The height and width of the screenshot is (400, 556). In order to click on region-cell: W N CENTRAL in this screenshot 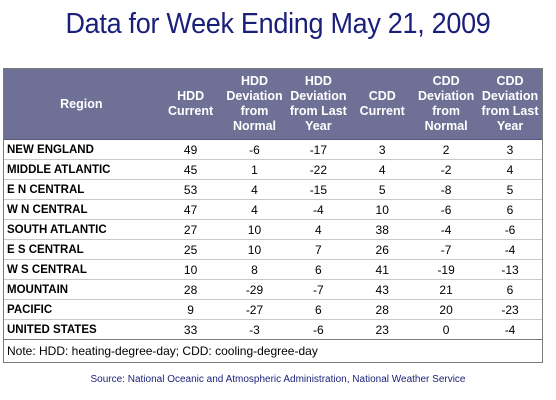, I will do `click(81, 209)`.